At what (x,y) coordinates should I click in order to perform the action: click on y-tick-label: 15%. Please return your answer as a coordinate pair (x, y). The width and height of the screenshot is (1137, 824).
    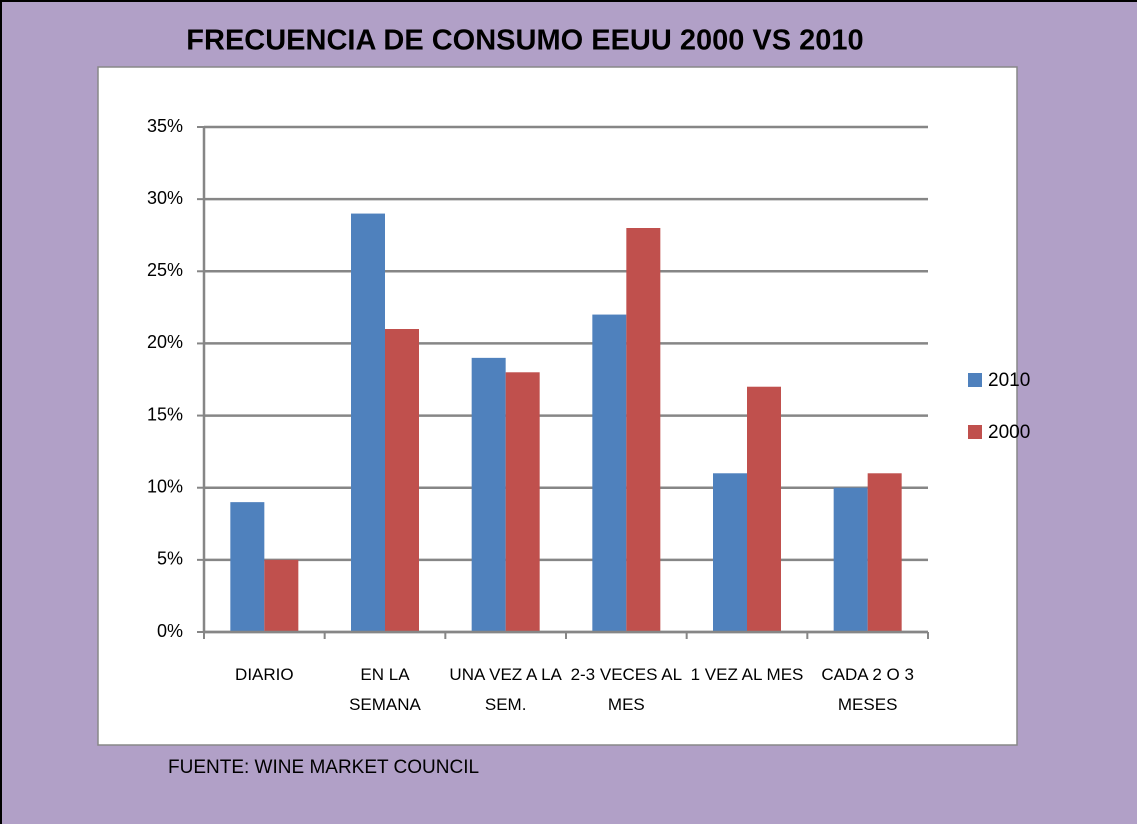
    Looking at the image, I should click on (165, 414).